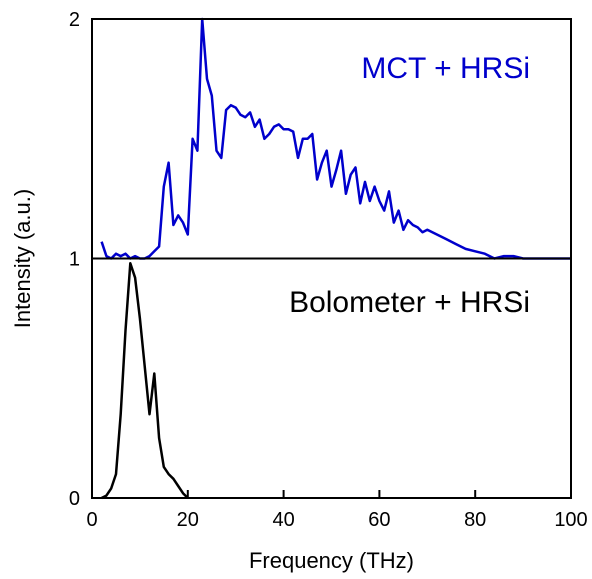 This screenshot has height=579, width=592. What do you see at coordinates (74, 499) in the screenshot?
I see `y-tick-label: 0` at bounding box center [74, 499].